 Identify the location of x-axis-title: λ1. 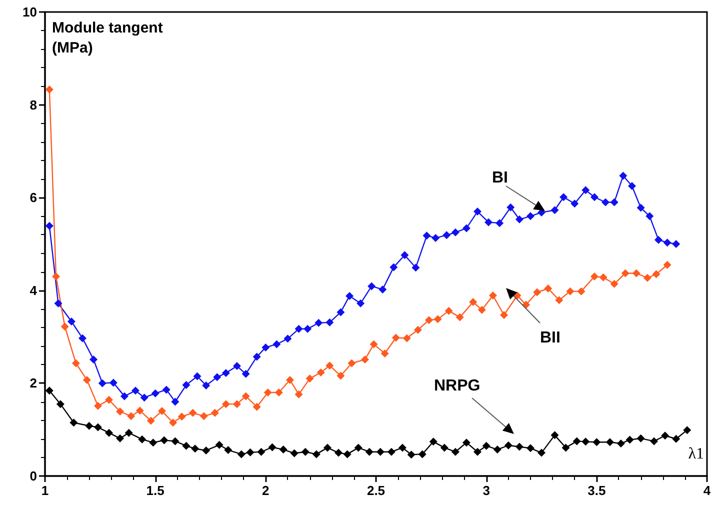
(696, 454).